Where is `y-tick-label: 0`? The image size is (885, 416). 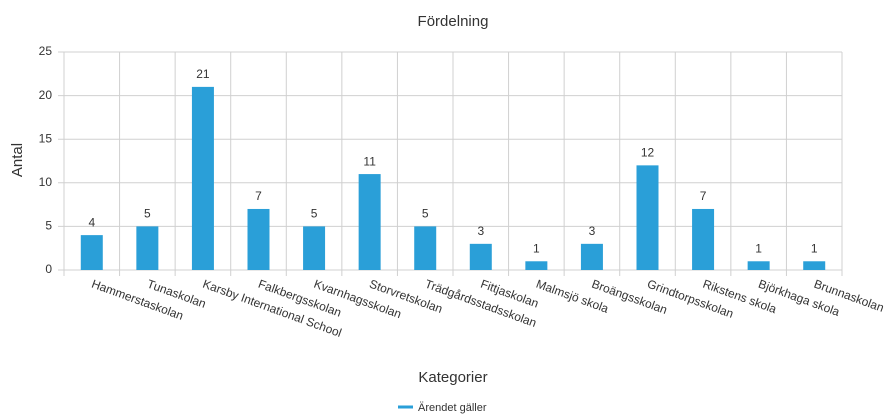 y-tick-label: 0 is located at coordinates (48, 269).